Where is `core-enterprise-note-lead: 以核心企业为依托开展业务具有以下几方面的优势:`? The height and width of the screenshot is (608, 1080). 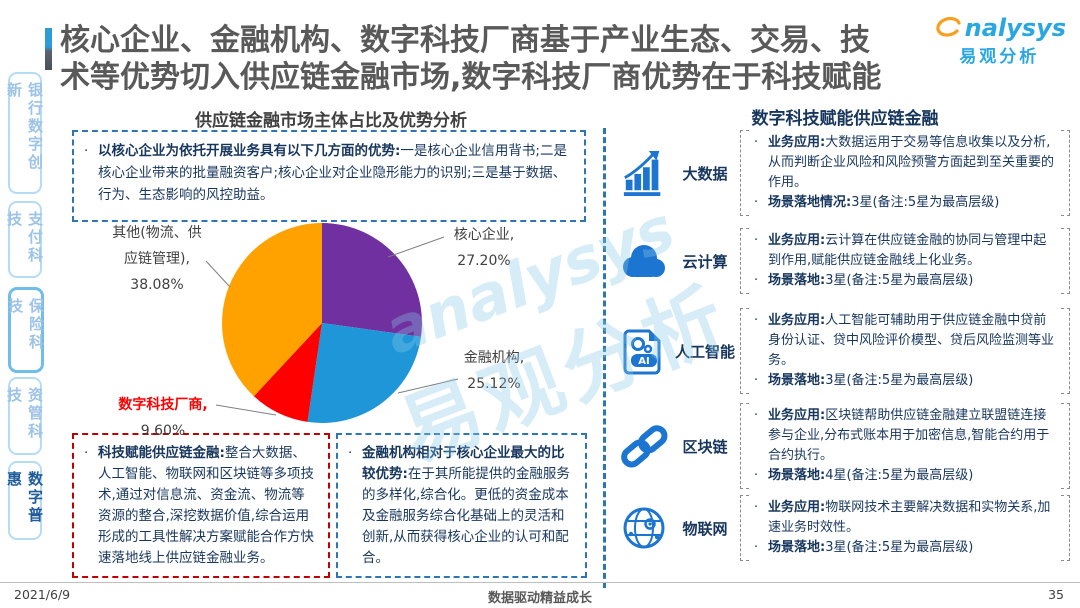
core-enterprise-note-lead: 以核心企业为依托开展业务具有以下几方面的优势: is located at coordinates (249, 151).